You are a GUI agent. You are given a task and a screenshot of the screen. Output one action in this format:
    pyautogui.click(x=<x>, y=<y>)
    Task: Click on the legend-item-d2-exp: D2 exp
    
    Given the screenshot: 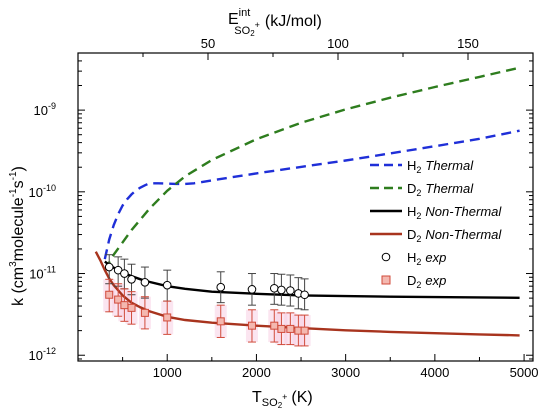 What is the action you would take?
    pyautogui.click(x=413, y=281)
    